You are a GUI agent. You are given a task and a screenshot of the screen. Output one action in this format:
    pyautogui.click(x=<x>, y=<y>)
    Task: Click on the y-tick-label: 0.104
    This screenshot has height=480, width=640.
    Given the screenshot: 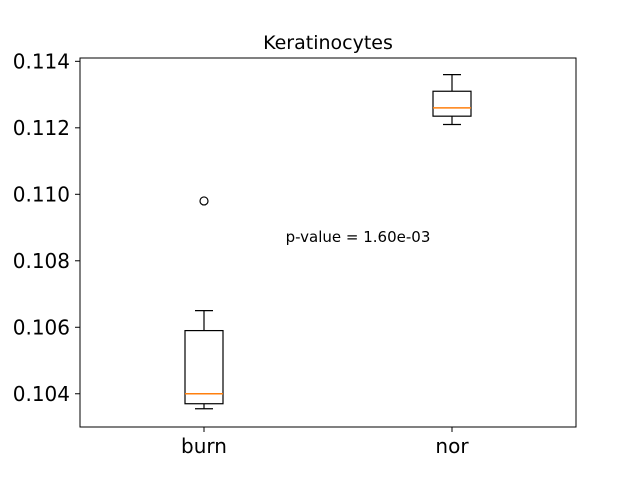 What is the action you would take?
    pyautogui.click(x=41, y=394)
    